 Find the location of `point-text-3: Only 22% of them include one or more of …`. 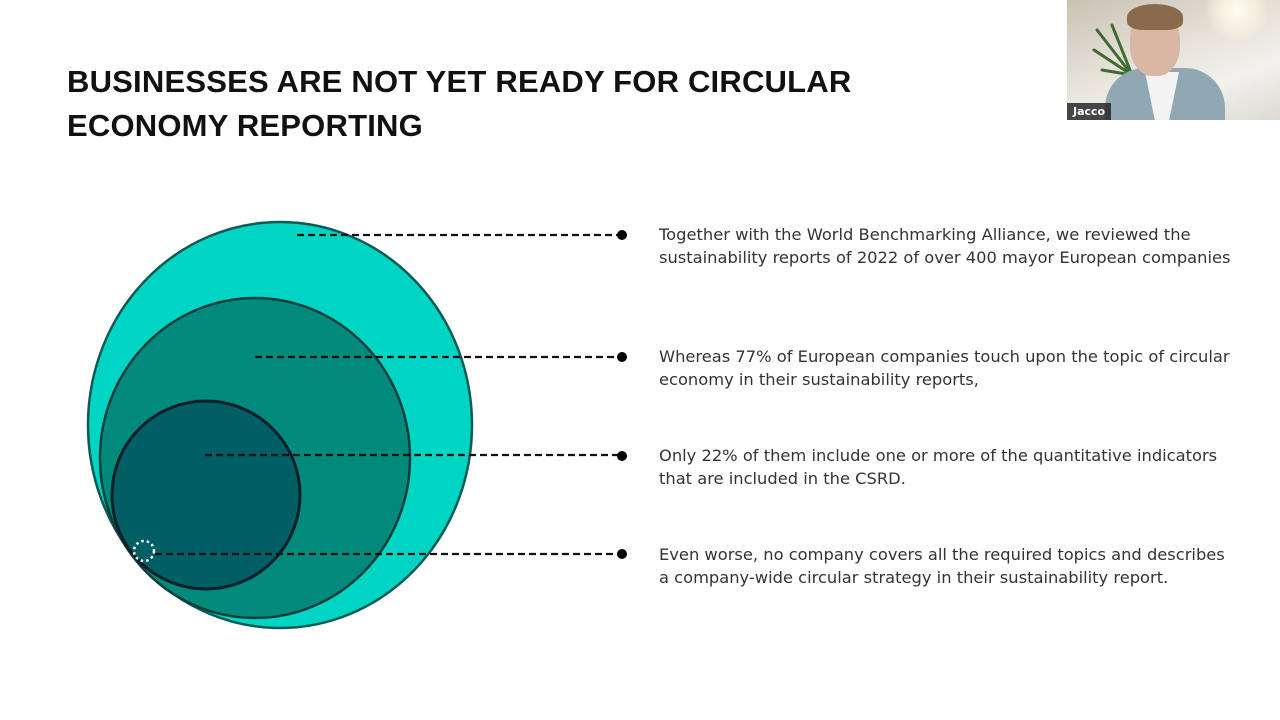

point-text-3: Only 22% of them include one or more of … is located at coordinates (938, 467).